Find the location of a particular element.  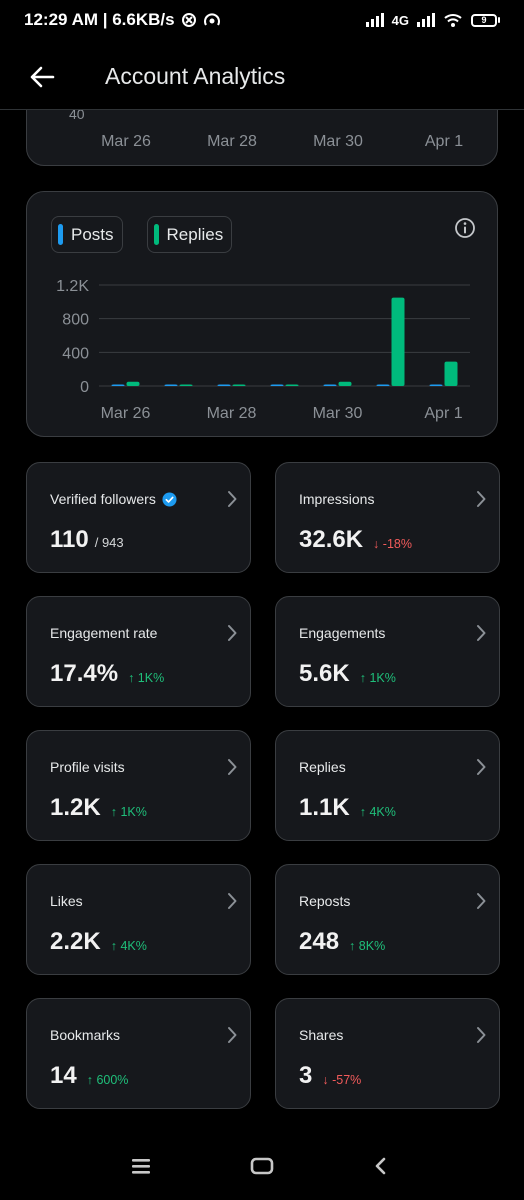

metric-label: Engagement rate is located at coordinates (103, 633).